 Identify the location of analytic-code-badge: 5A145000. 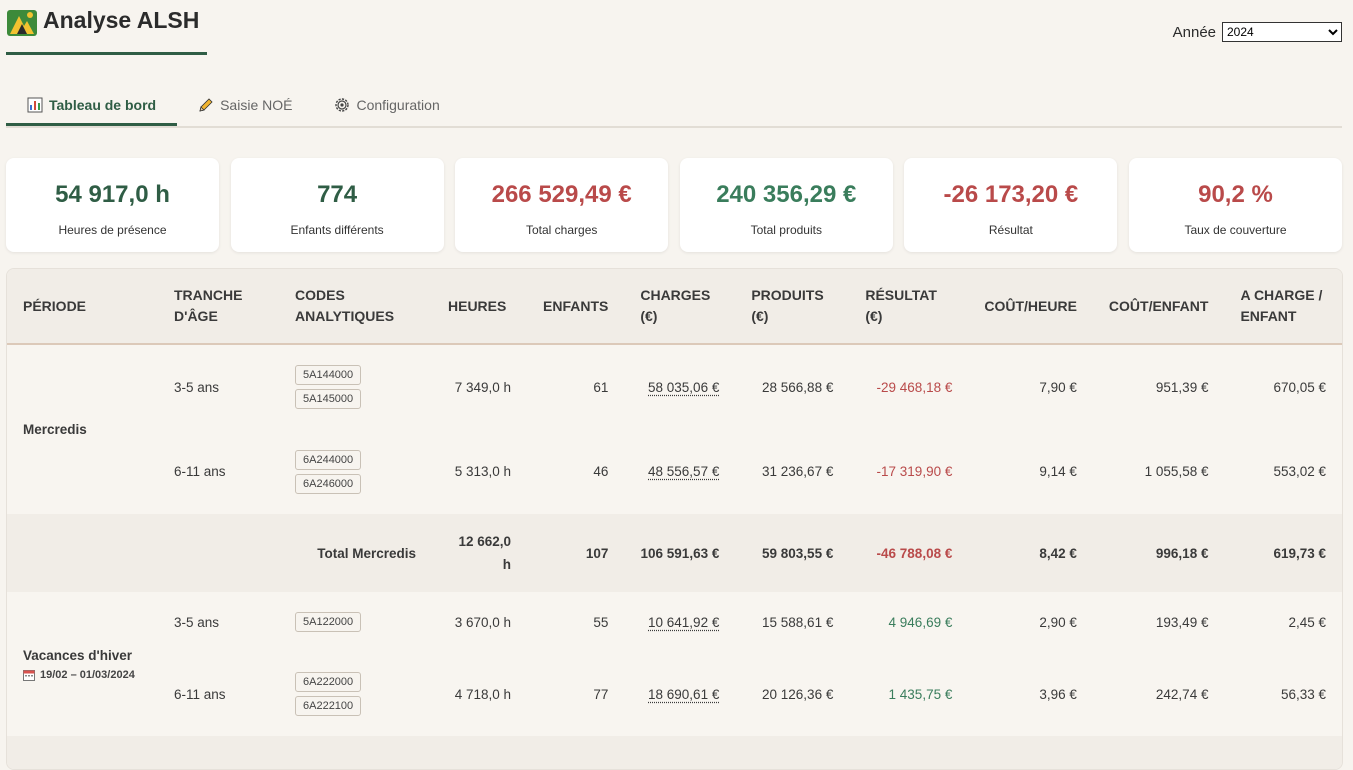
(328, 399).